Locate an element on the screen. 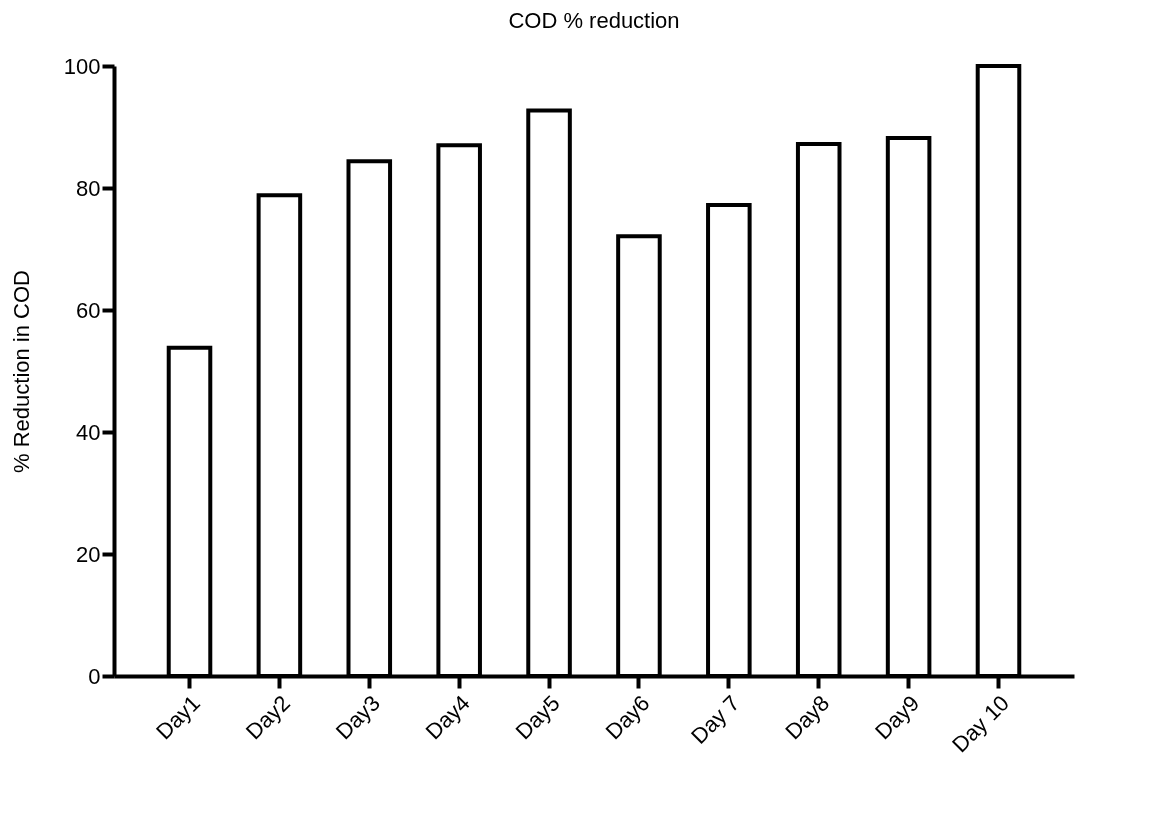 This screenshot has height=816, width=1170. y-tick-label: 20 is located at coordinates (88, 554).